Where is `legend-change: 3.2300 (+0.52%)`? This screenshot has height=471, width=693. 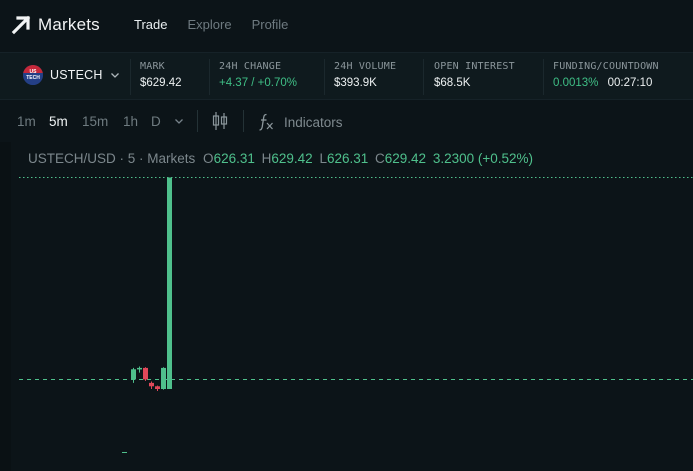
legend-change: 3.2300 (+0.52%) is located at coordinates (483, 158).